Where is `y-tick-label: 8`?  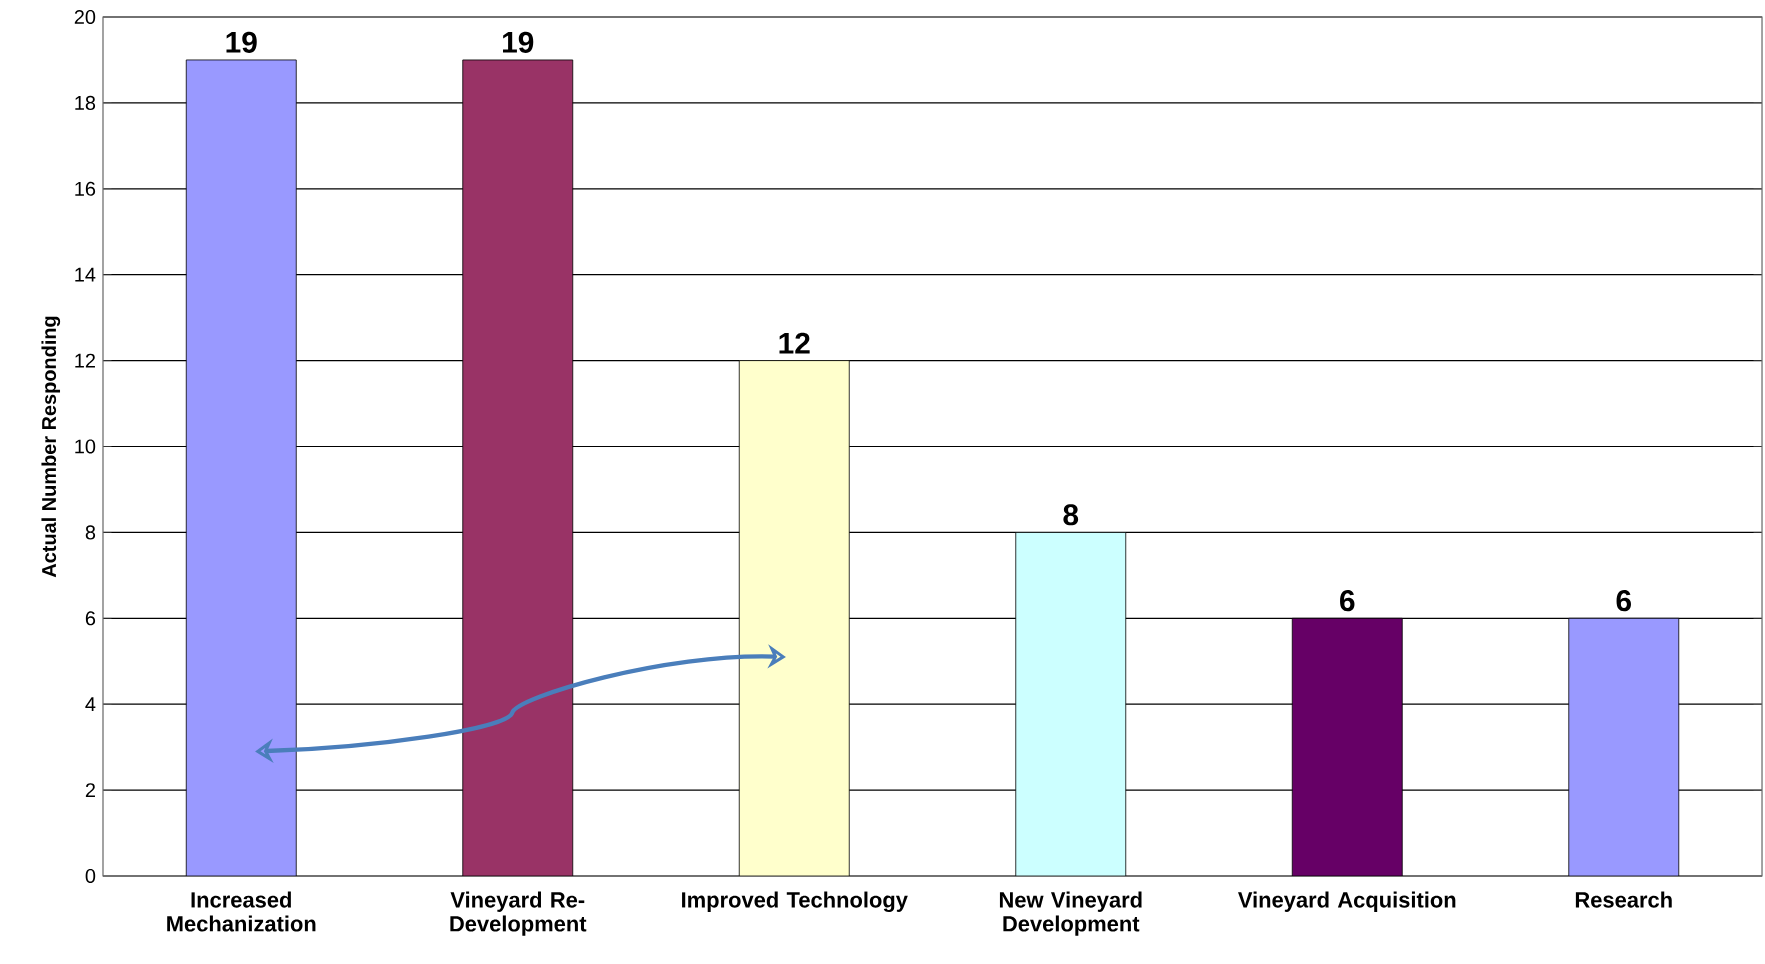
y-tick-label: 8 is located at coordinates (90, 532).